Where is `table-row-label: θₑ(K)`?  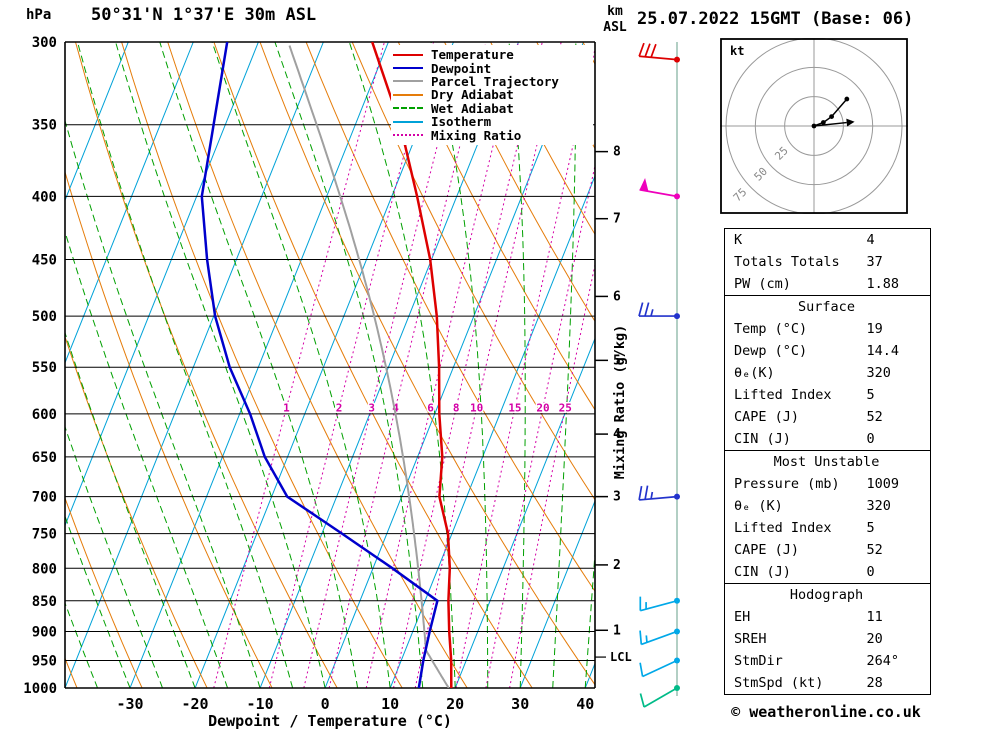 table-row-label: θₑ(K) is located at coordinates (754, 372).